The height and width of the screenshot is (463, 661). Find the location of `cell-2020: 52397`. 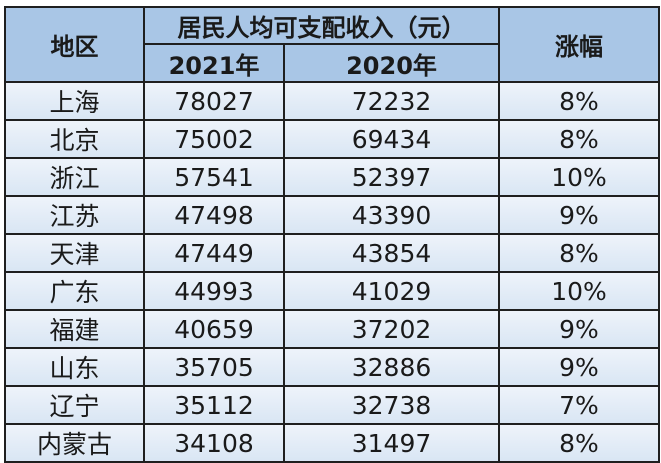

cell-2020: 52397 is located at coordinates (391, 177).